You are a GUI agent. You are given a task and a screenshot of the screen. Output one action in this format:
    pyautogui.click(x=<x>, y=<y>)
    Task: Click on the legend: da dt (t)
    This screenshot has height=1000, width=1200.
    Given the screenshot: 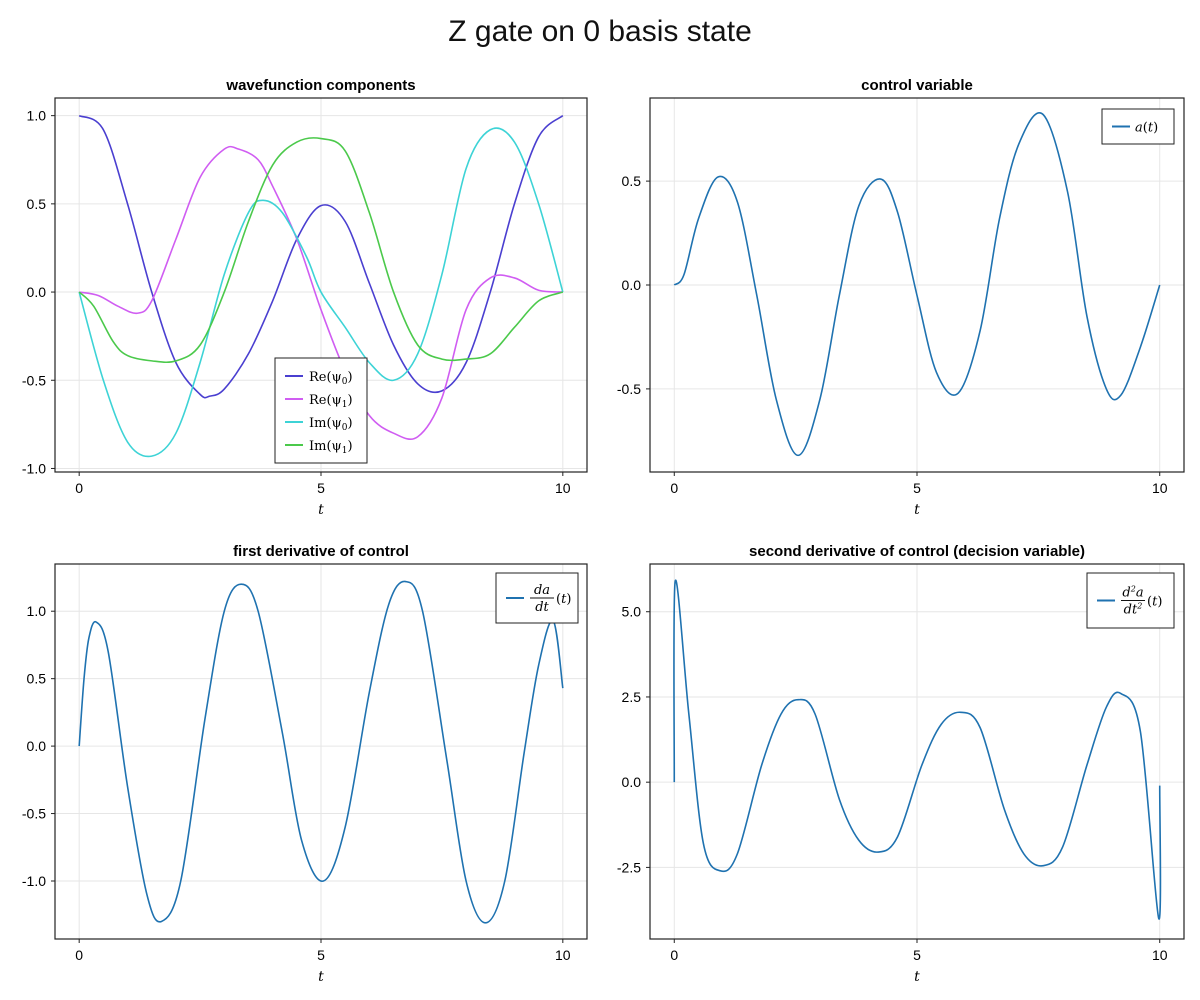 What is the action you would take?
    pyautogui.click(x=537, y=598)
    